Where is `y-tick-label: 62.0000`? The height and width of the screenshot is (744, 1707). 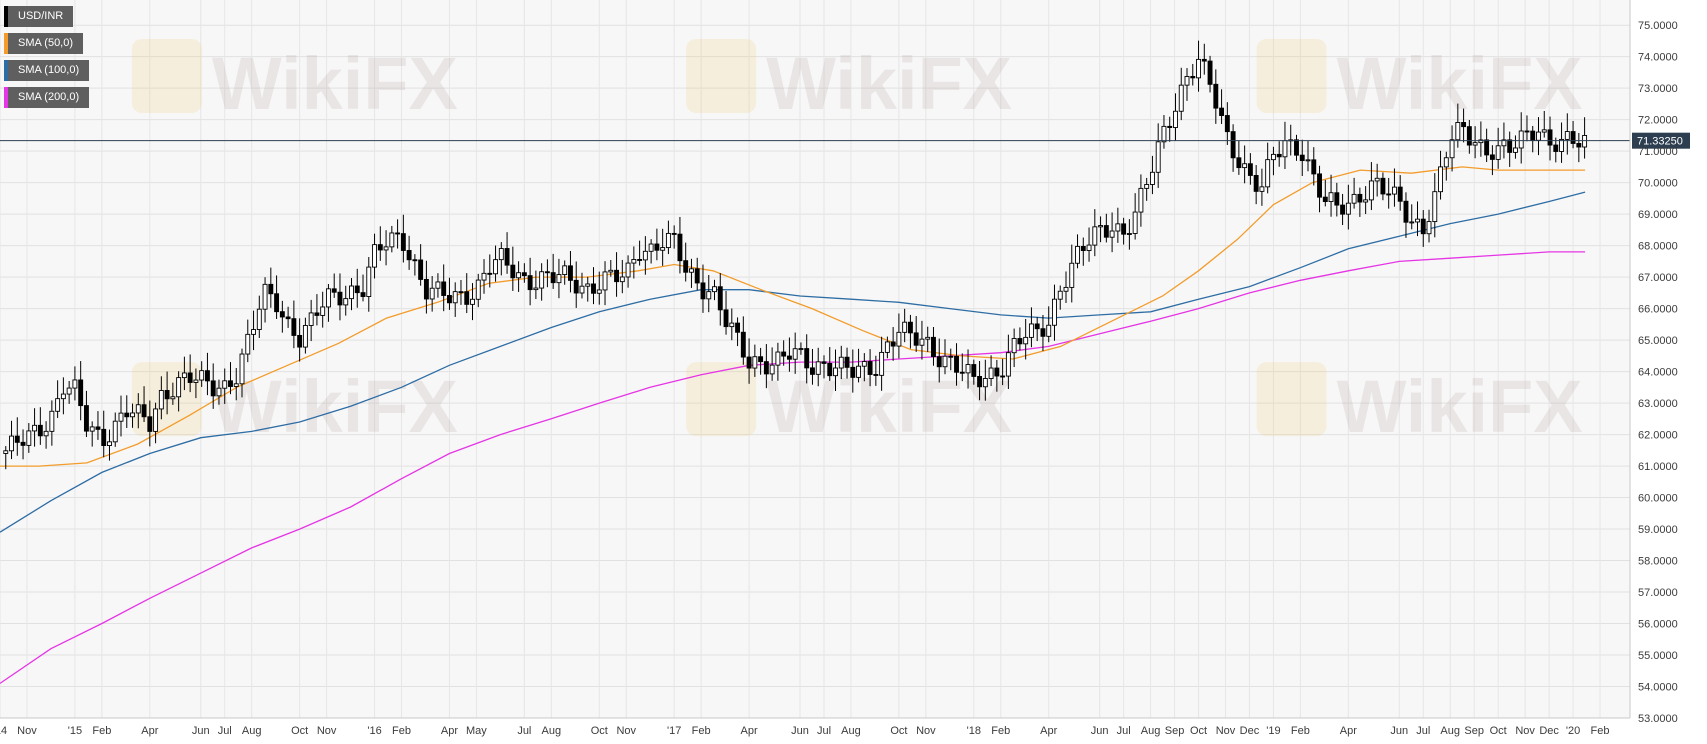
y-tick-label: 62.0000 is located at coordinates (1658, 436).